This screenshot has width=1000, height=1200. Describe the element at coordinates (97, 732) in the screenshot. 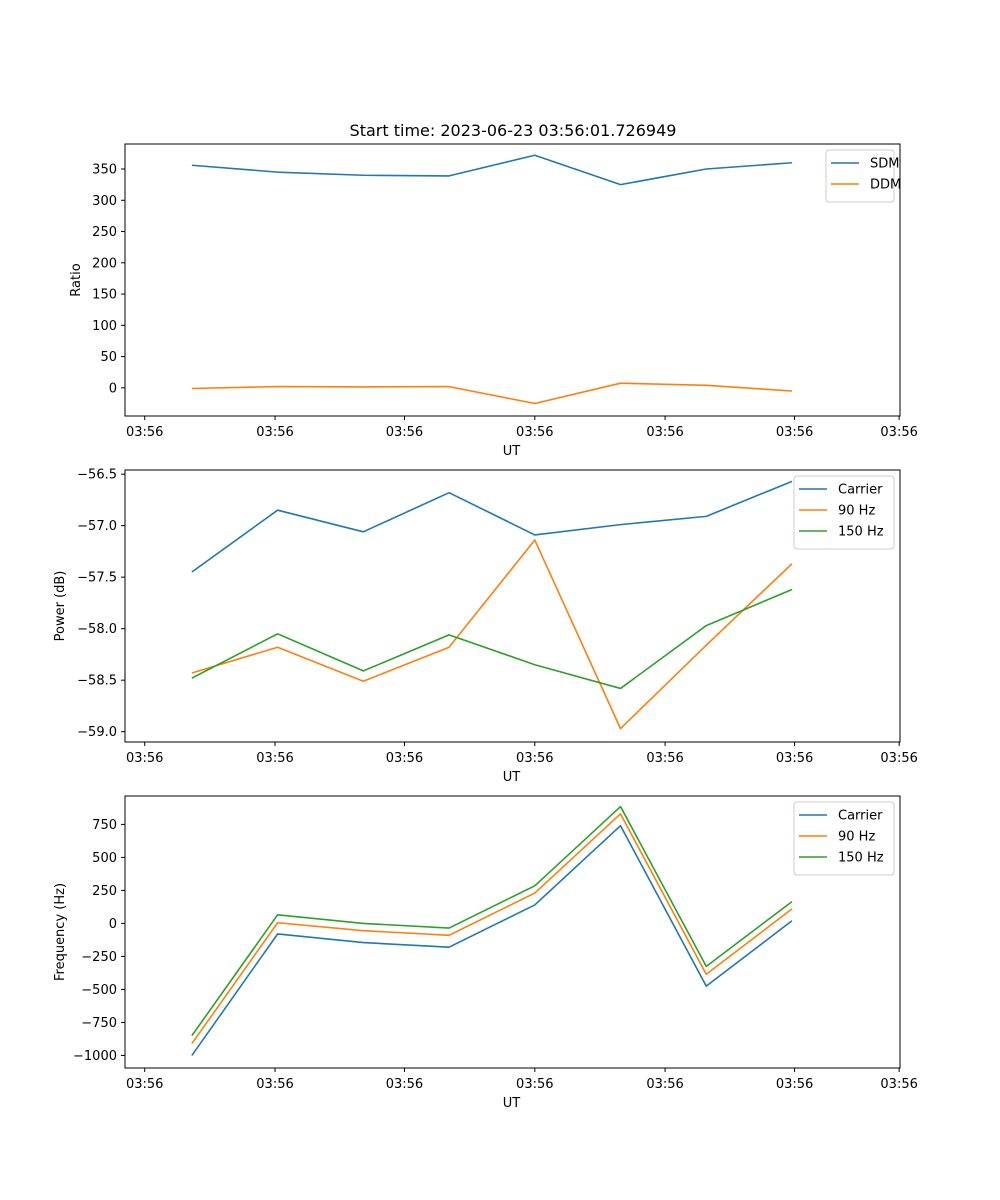

I see `y-tick-label: −59.0` at that location.